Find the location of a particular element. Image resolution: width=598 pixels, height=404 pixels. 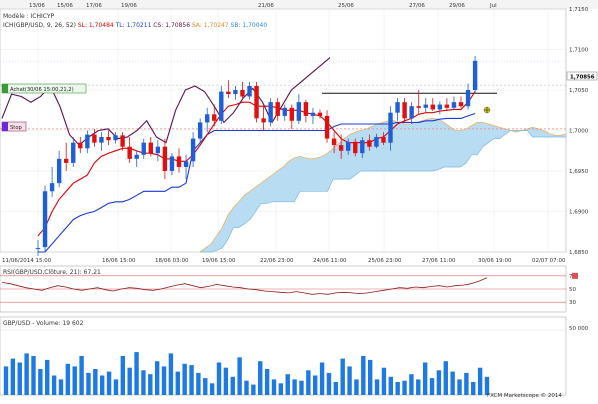

rsi-value-marker is located at coordinates (575, 275).